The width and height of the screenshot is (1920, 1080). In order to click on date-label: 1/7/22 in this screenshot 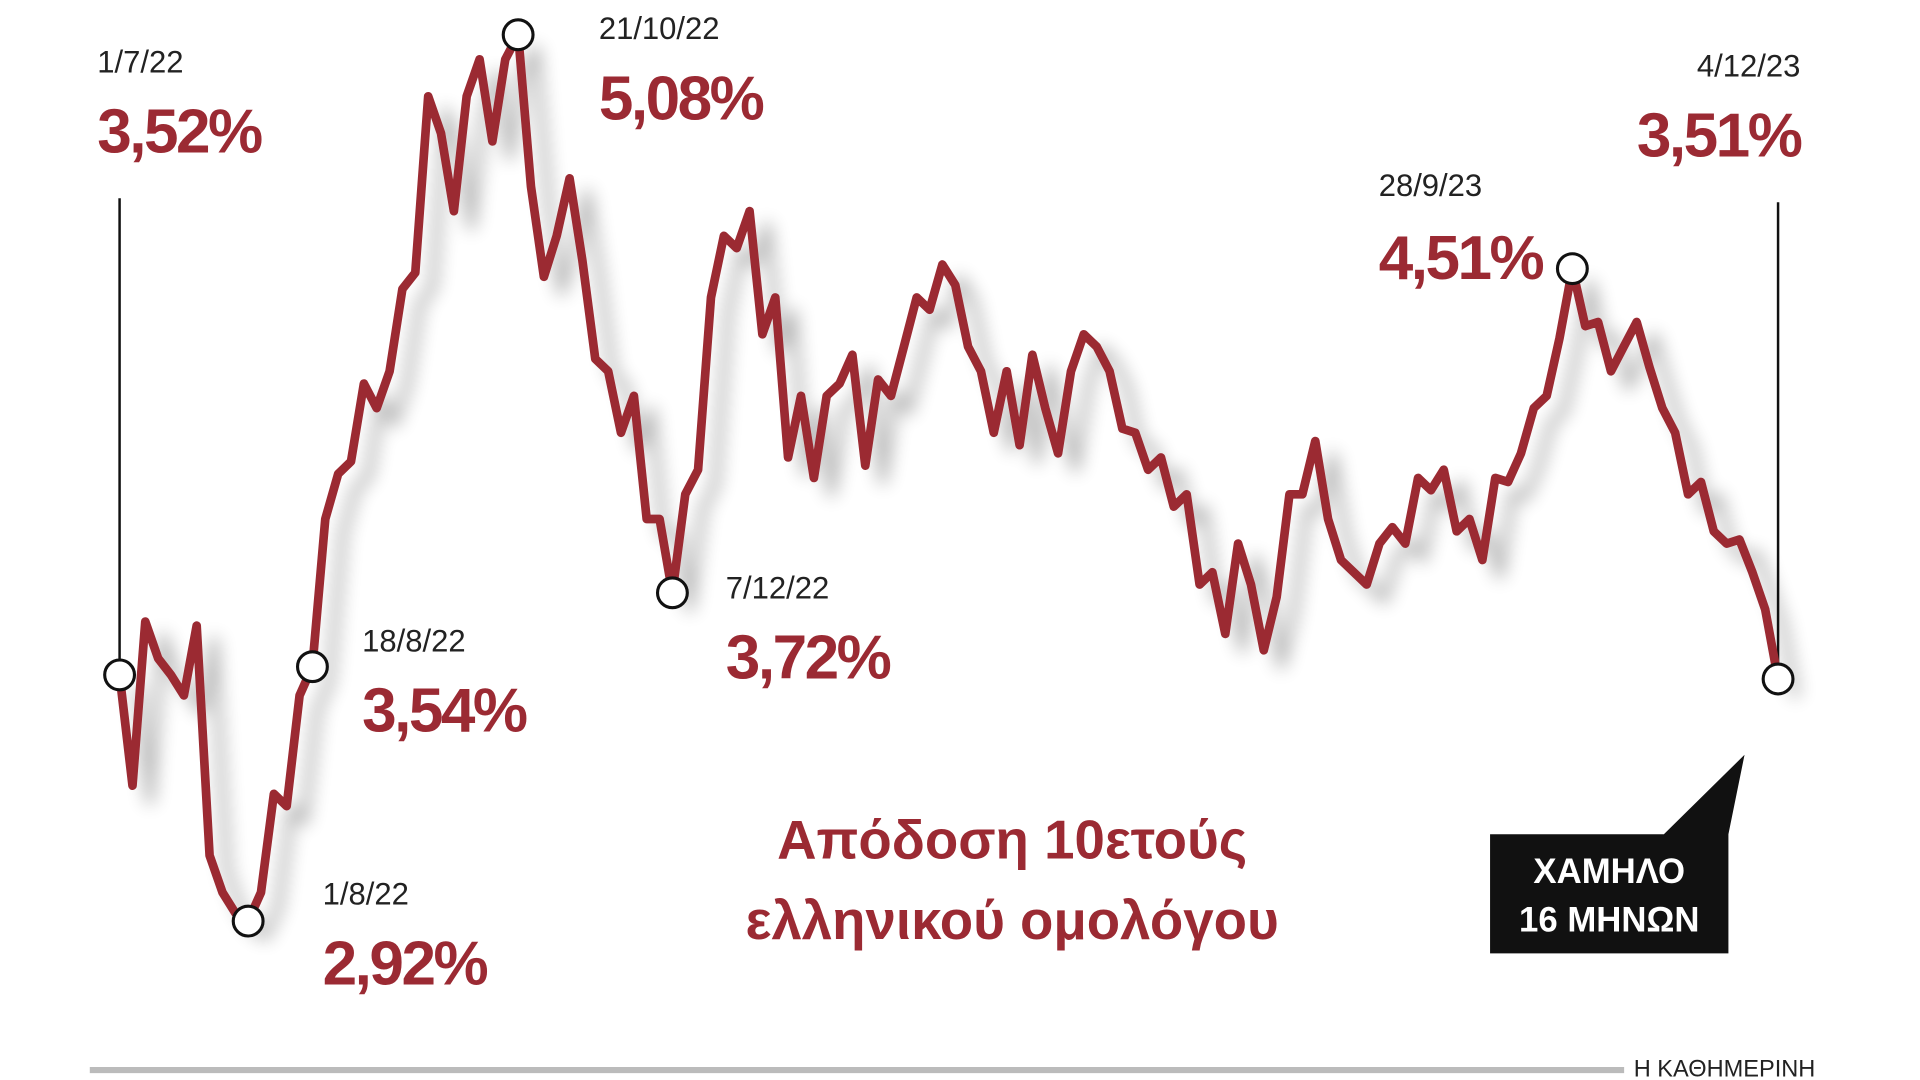, I will do `click(140, 61)`.